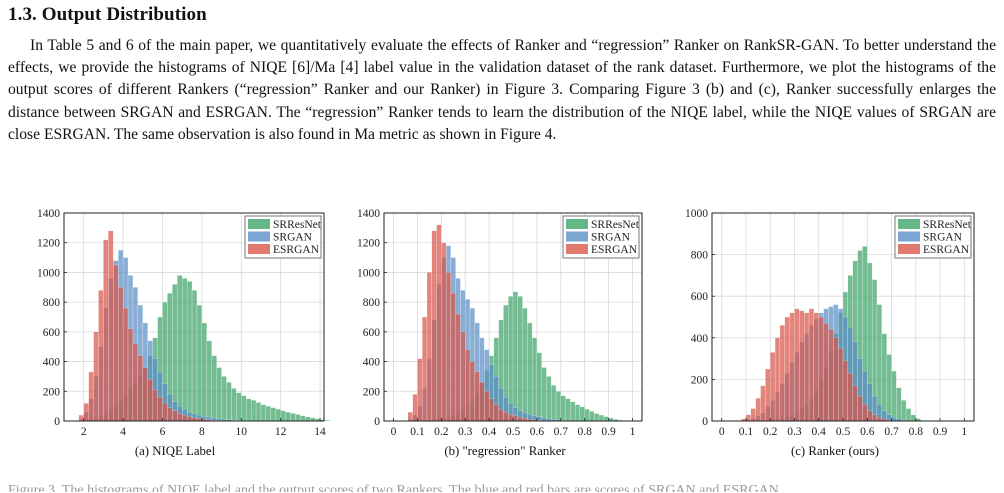 This screenshot has height=493, width=1004. I want to click on legend-swatch-esrgan, so click(909, 249).